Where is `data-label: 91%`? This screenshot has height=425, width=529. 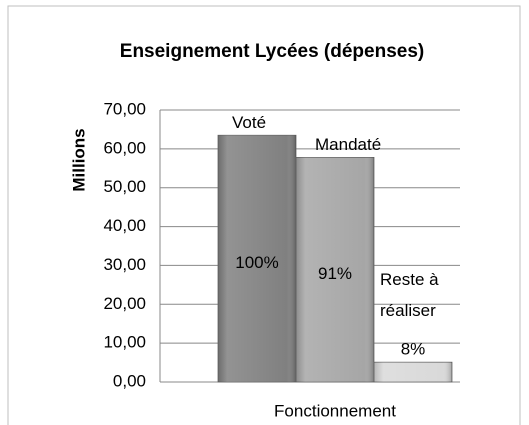 data-label: 91% is located at coordinates (335, 273).